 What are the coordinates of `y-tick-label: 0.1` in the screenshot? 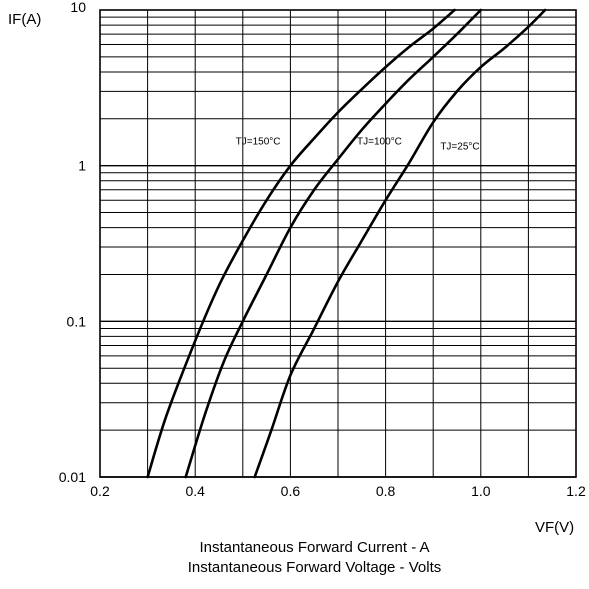 It's located at (77, 321).